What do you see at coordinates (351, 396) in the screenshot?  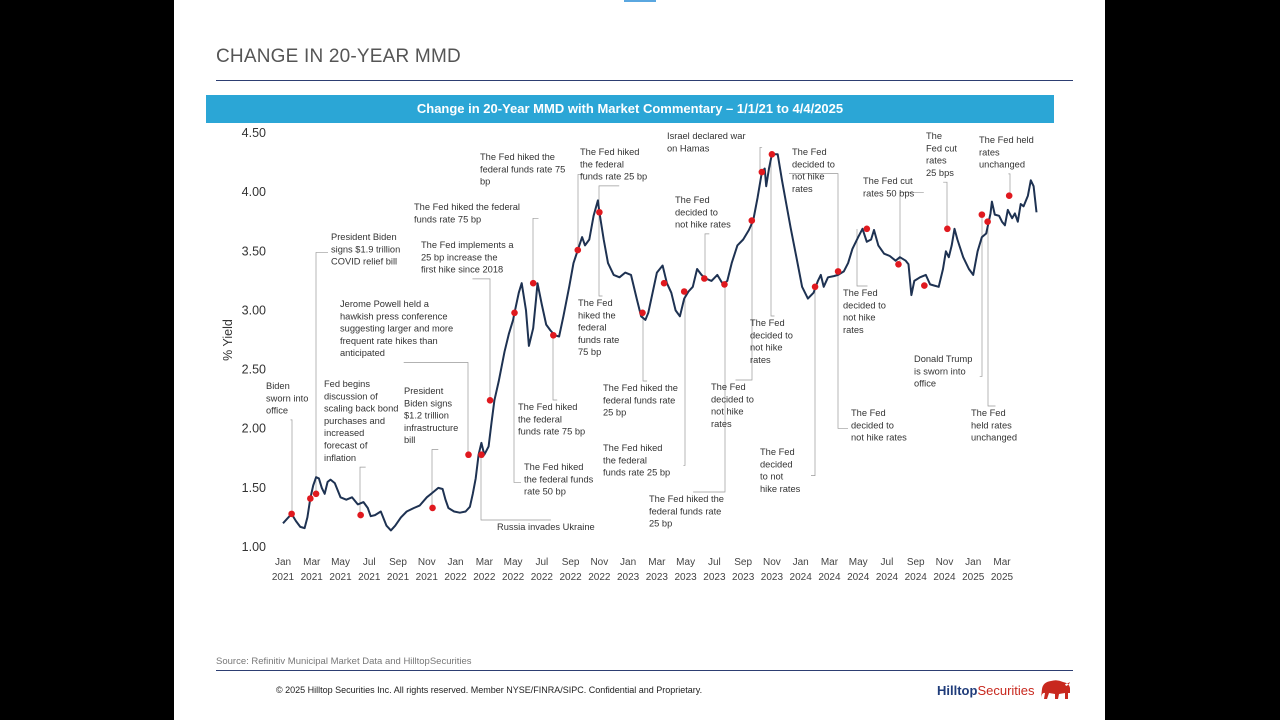 I see `annotation-line: discussion of` at bounding box center [351, 396].